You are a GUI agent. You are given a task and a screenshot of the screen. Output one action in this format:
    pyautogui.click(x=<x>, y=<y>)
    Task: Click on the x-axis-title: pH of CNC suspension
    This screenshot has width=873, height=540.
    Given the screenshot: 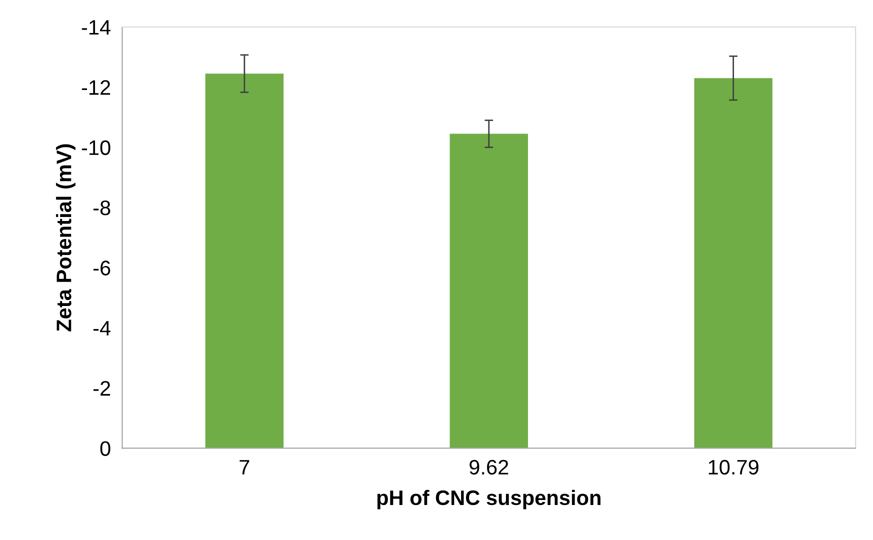 What is the action you would take?
    pyautogui.click(x=488, y=500)
    